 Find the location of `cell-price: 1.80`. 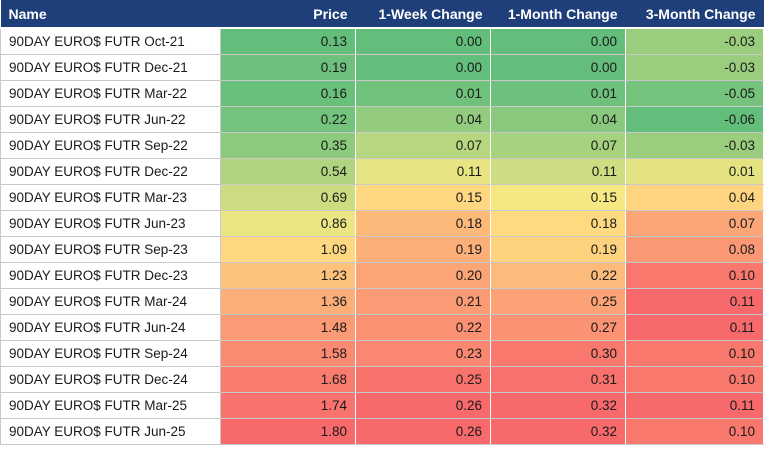

cell-price: 1.80 is located at coordinates (288, 431).